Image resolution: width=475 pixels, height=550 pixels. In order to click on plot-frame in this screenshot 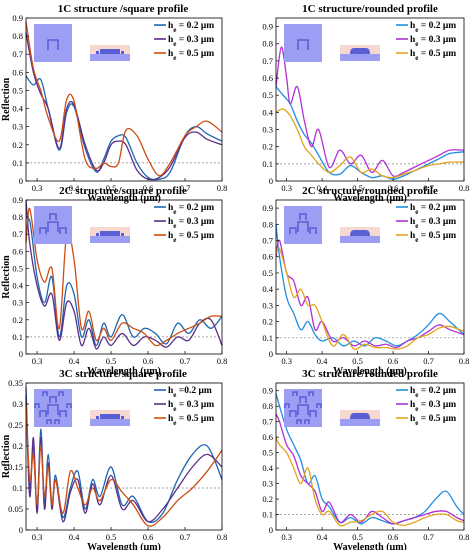, I will do `click(124, 99)`.